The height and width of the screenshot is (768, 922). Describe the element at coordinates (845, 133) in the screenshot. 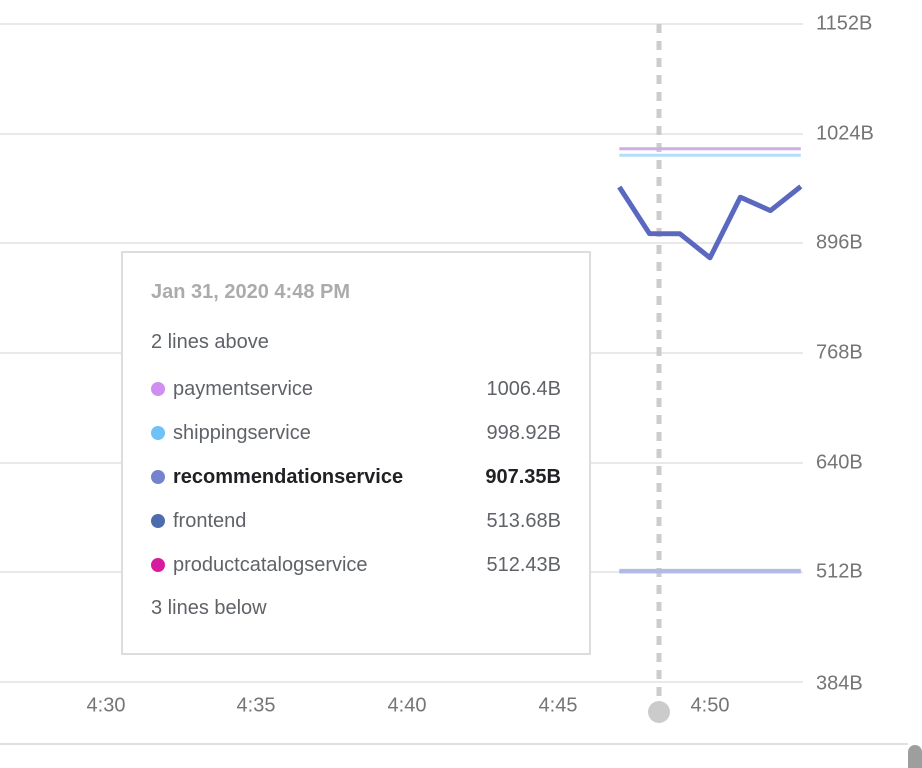

I see `y-axis-tick-label: 1024B` at that location.